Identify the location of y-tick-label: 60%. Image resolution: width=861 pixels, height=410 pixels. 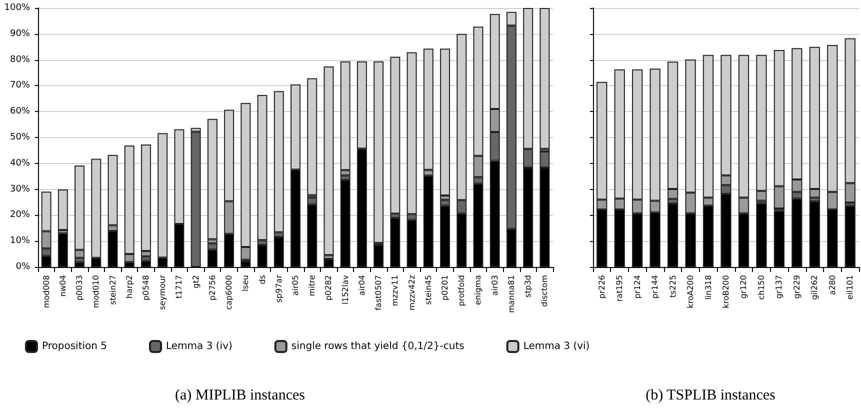
(20, 111).